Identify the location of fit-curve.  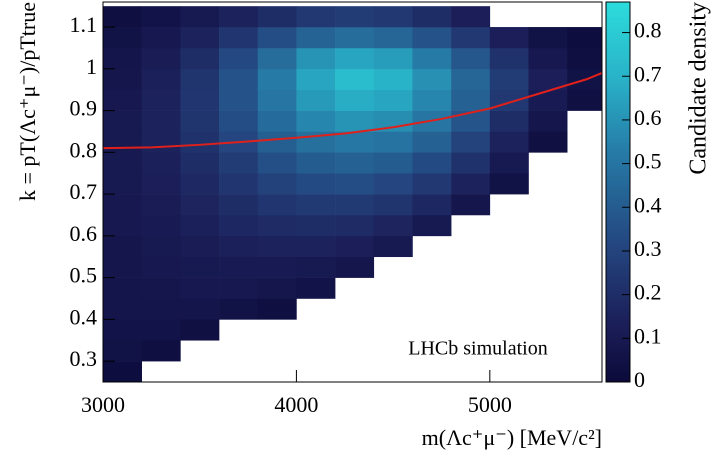
(352, 111).